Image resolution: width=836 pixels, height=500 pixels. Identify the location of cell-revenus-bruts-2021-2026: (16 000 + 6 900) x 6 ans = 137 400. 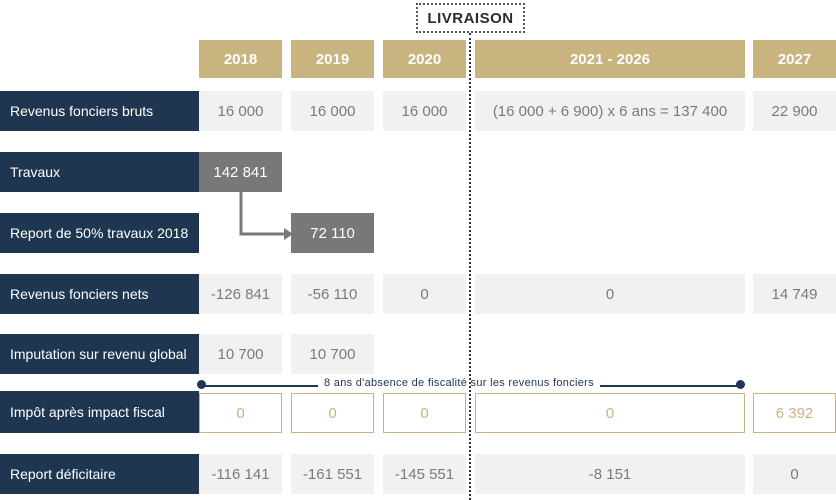
(610, 111).